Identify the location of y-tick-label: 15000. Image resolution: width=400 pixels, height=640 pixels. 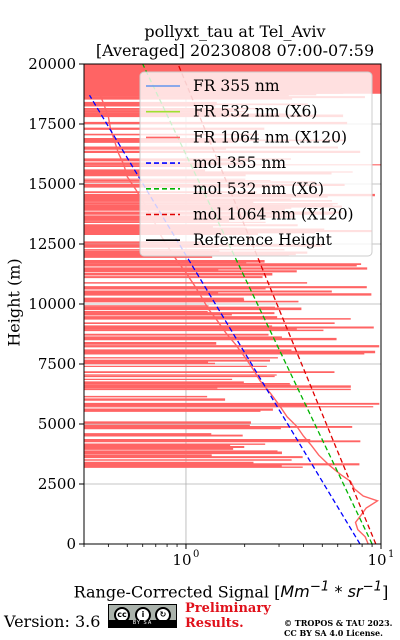
(52, 184).